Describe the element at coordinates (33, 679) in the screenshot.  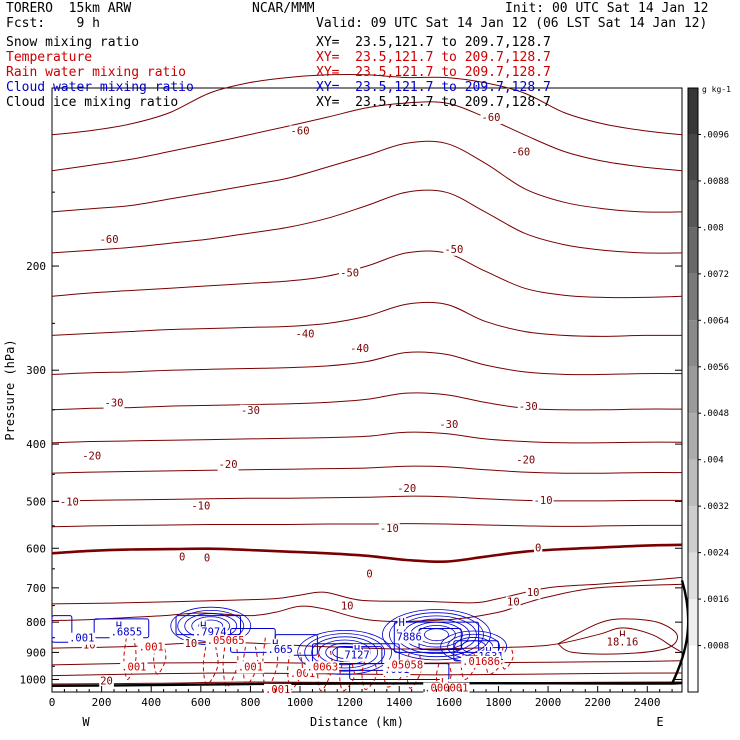
I see `y-tick-label-8: 1000` at that location.